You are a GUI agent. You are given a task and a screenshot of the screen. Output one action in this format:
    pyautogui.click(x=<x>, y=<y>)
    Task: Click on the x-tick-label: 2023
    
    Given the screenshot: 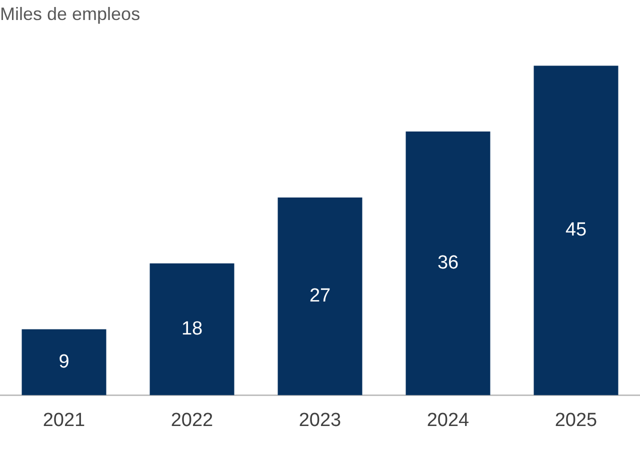 What is the action you would take?
    pyautogui.click(x=320, y=420)
    